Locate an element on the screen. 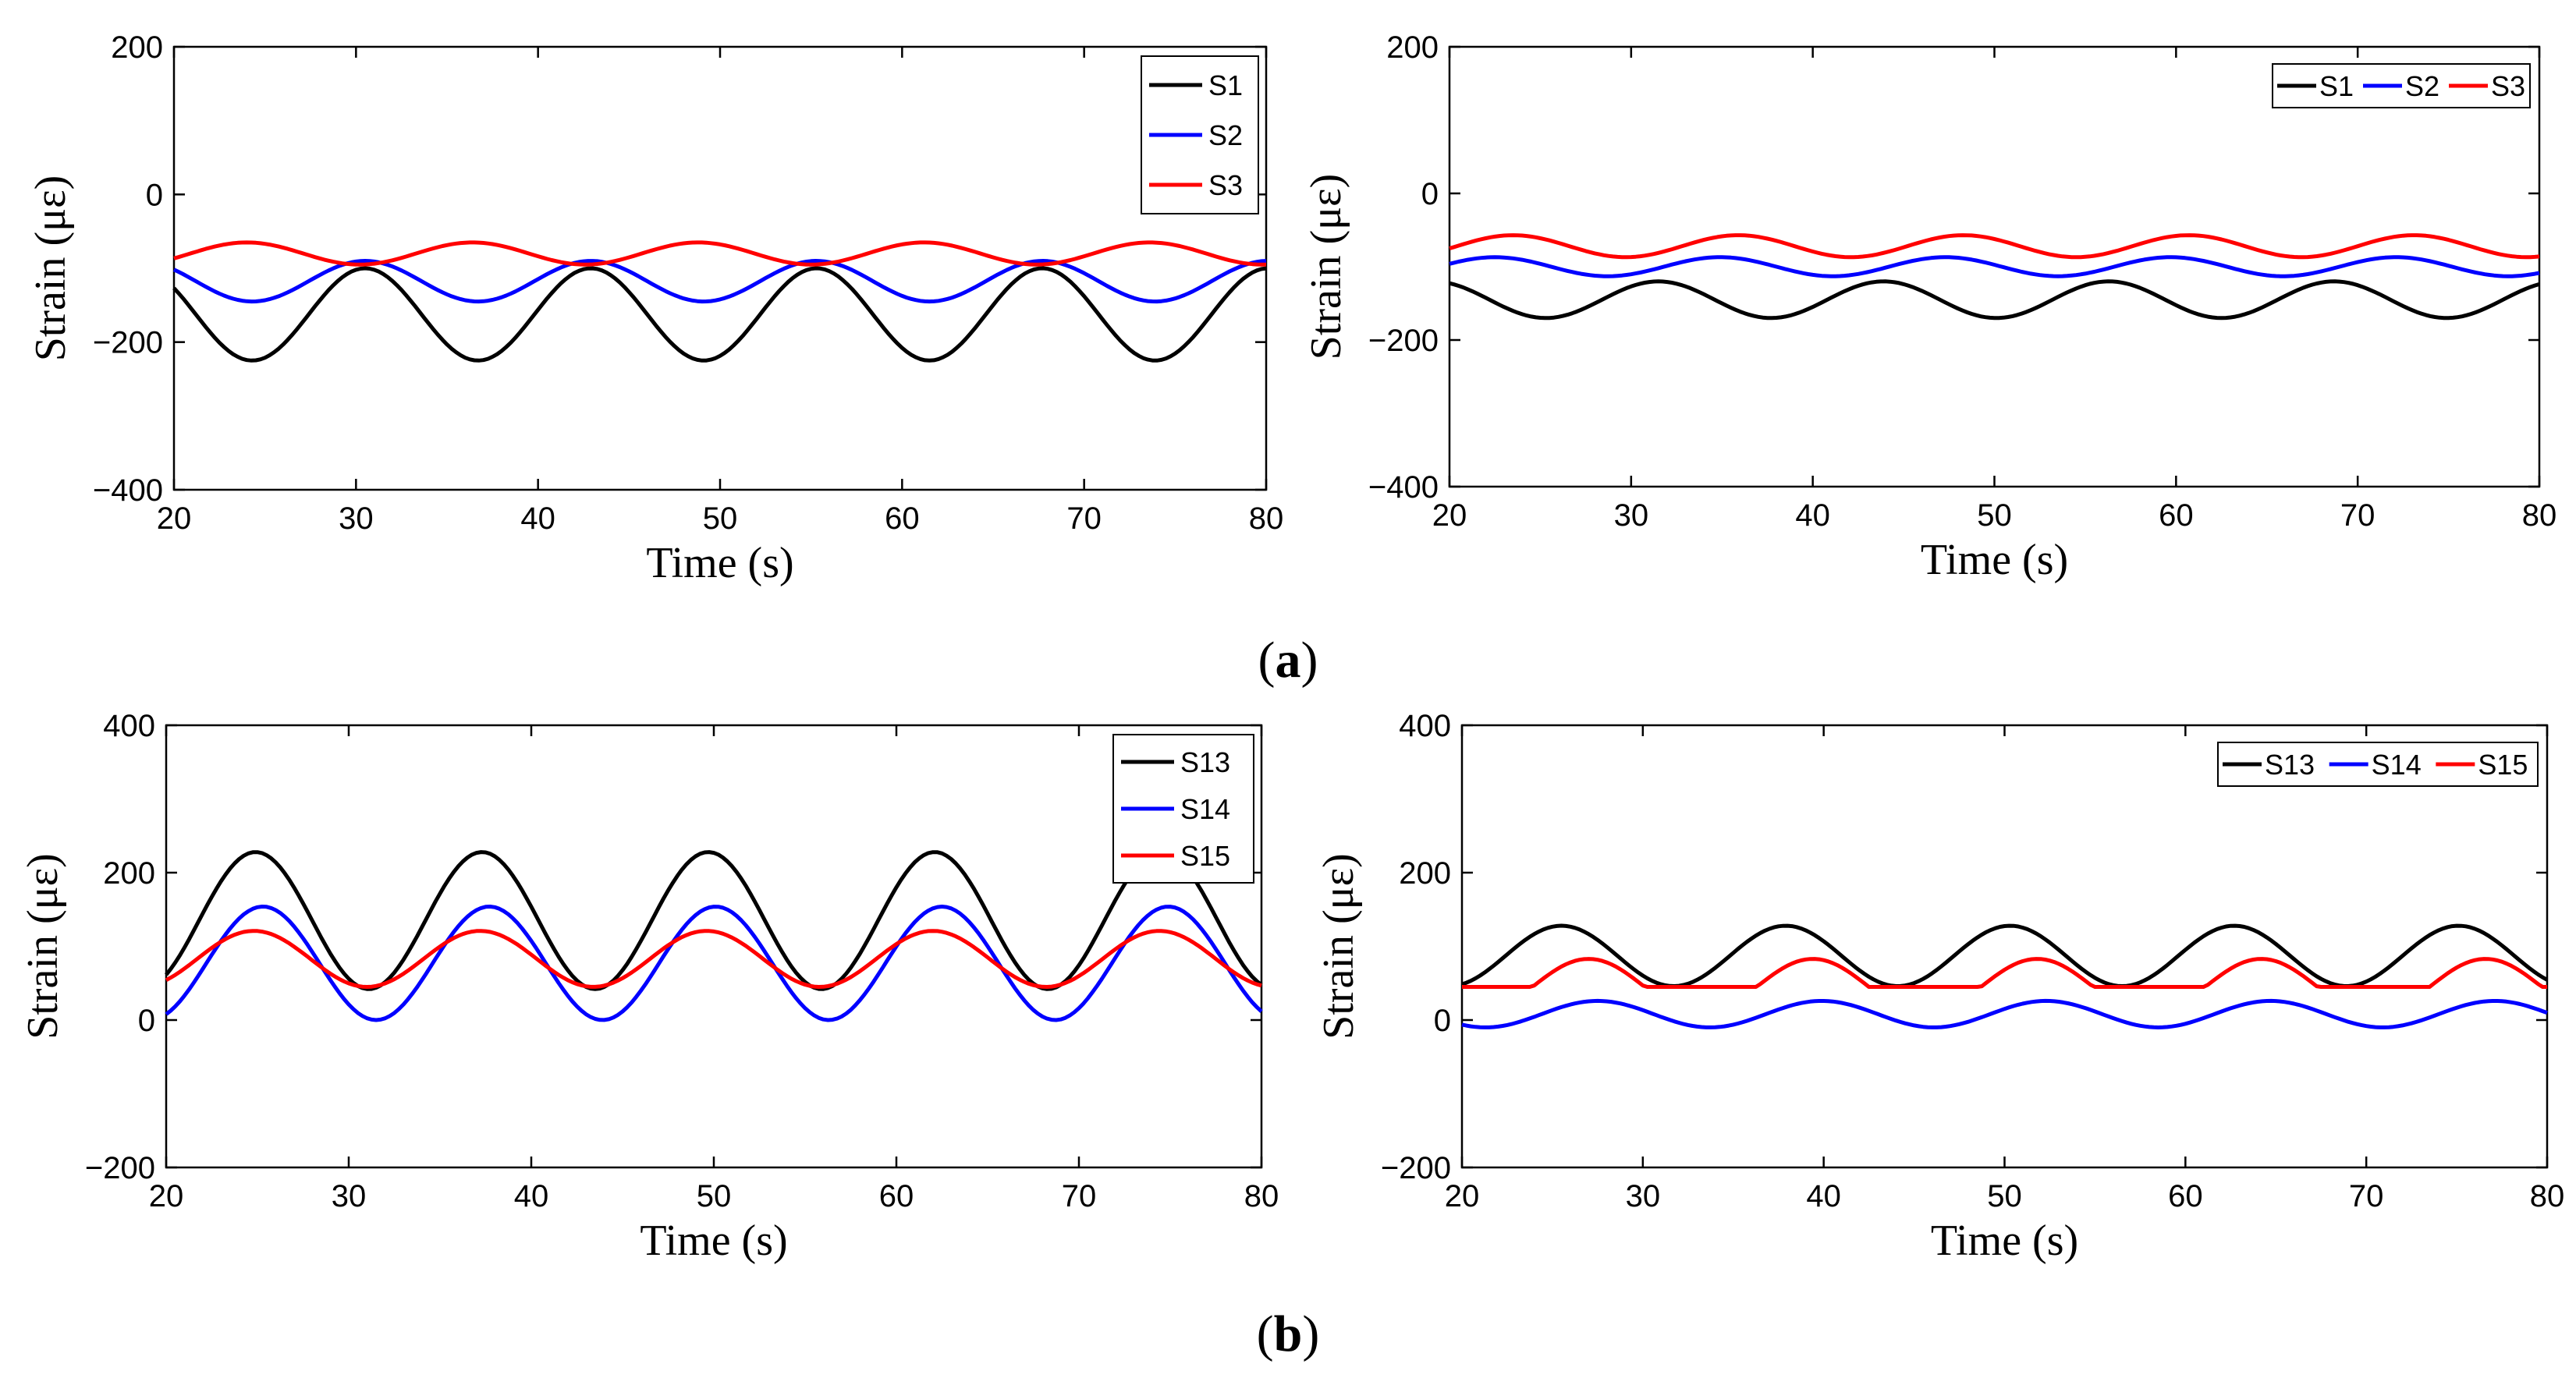  panel-label-b: (b) is located at coordinates (1288, 1334).